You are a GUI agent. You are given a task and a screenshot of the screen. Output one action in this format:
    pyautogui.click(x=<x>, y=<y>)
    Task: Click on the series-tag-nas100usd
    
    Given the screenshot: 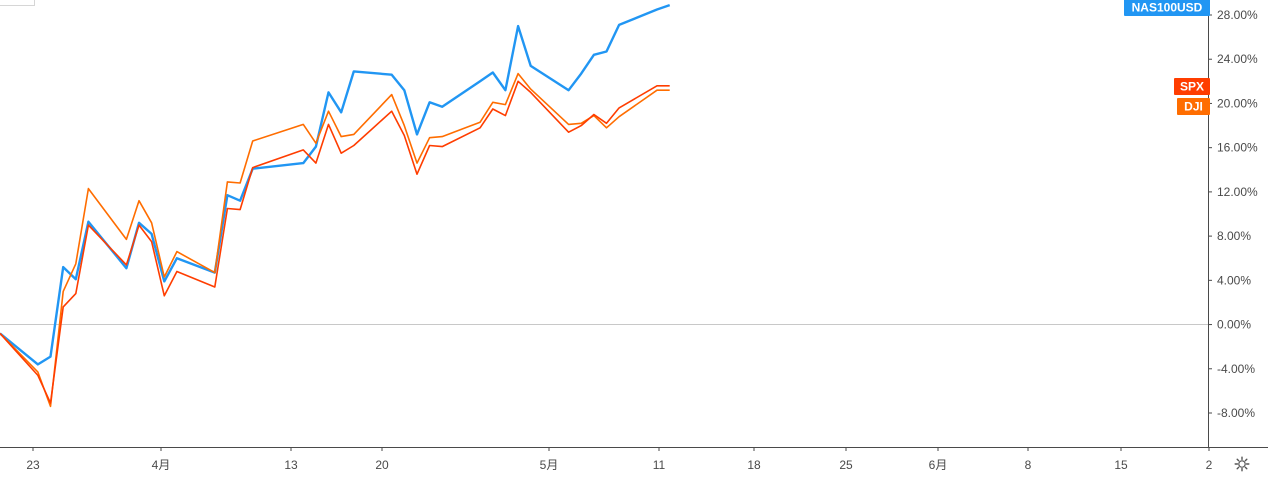 What is the action you would take?
    pyautogui.click(x=1167, y=8)
    